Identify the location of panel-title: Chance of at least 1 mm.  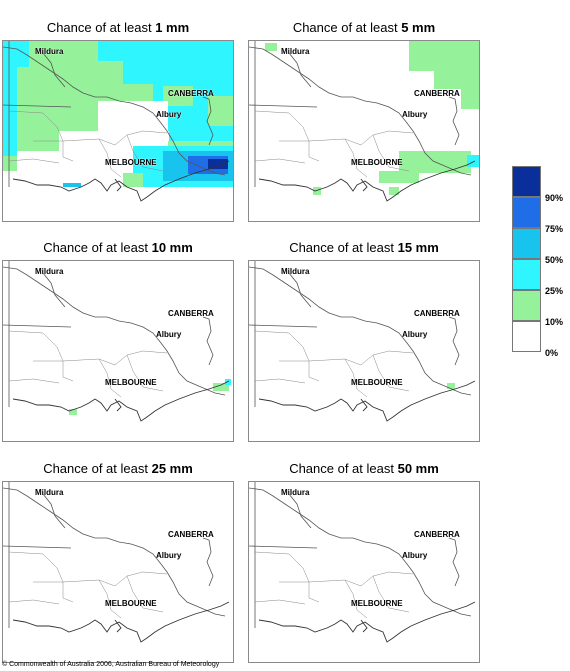
(118, 27).